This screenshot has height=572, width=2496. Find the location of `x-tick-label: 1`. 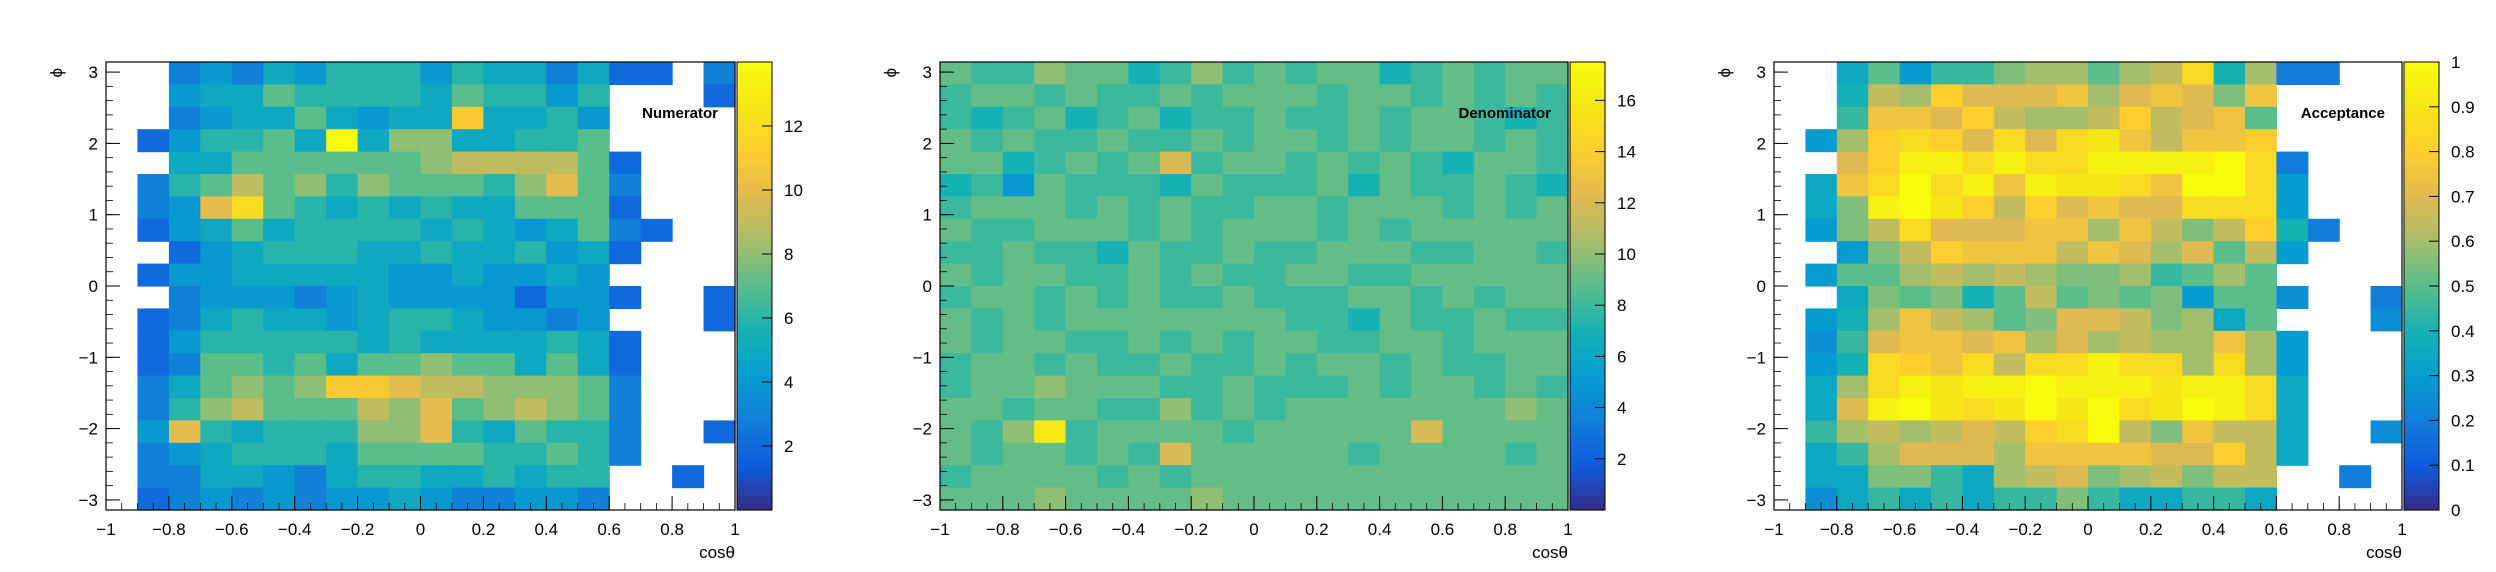

x-tick-label: 1 is located at coordinates (1567, 529).